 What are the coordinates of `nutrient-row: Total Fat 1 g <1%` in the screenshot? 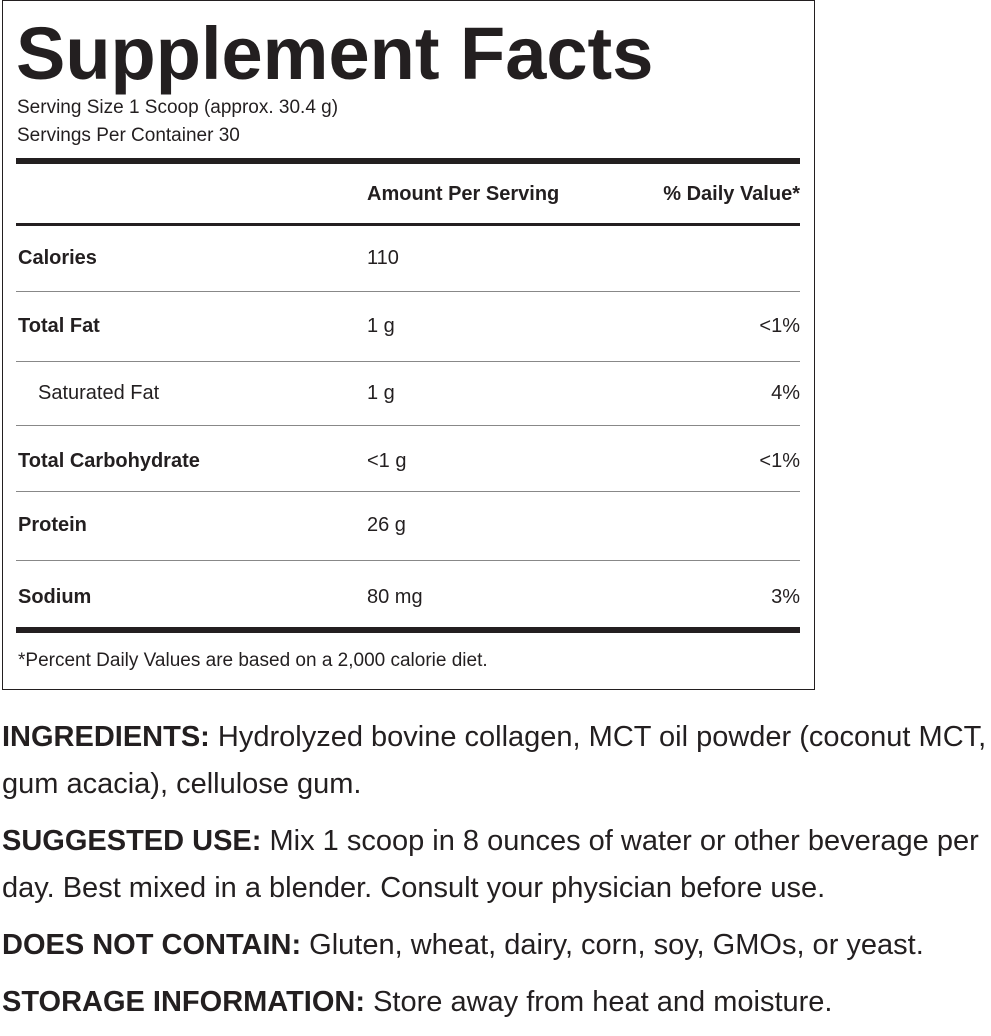 It's located at (408, 328).